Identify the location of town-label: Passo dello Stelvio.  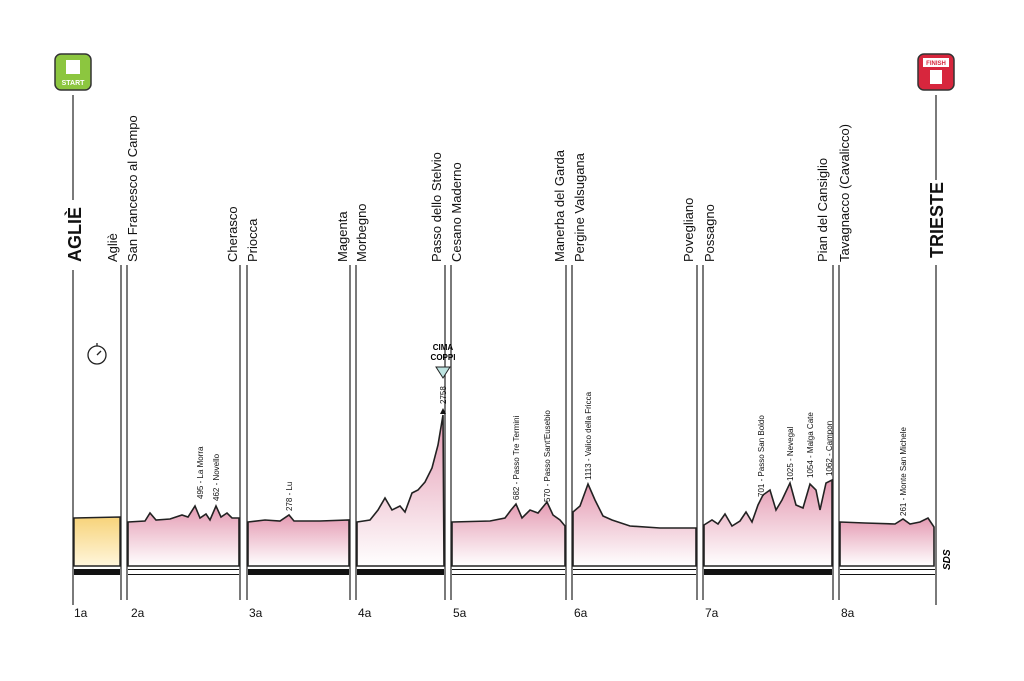
(436, 207).